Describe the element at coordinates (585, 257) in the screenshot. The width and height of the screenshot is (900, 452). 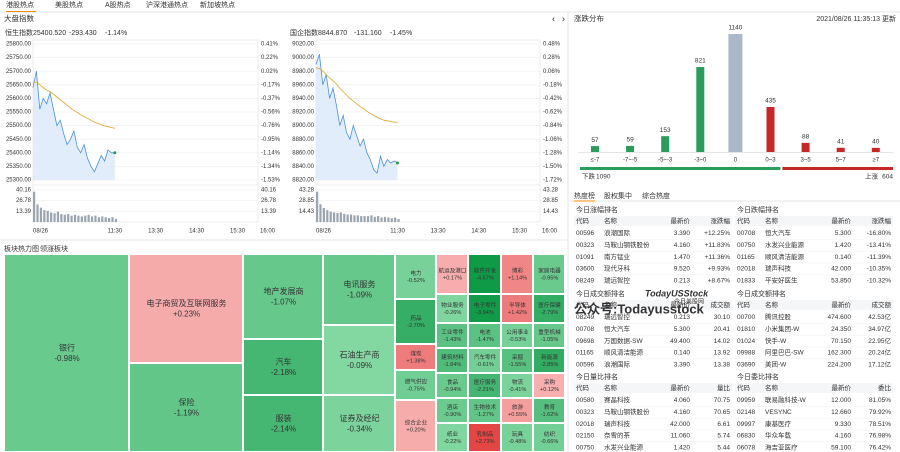
I see `table-cell: 01091` at that location.